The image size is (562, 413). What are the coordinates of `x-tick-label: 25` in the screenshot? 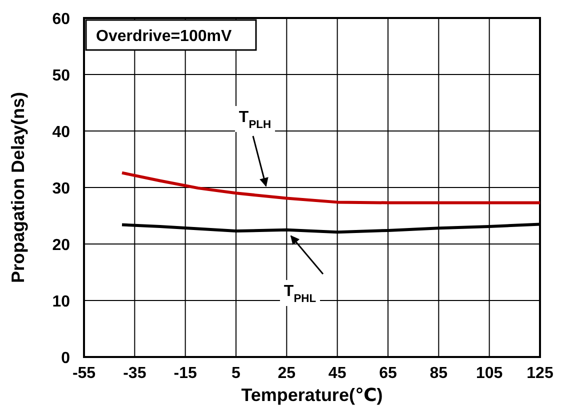 It's located at (287, 373).